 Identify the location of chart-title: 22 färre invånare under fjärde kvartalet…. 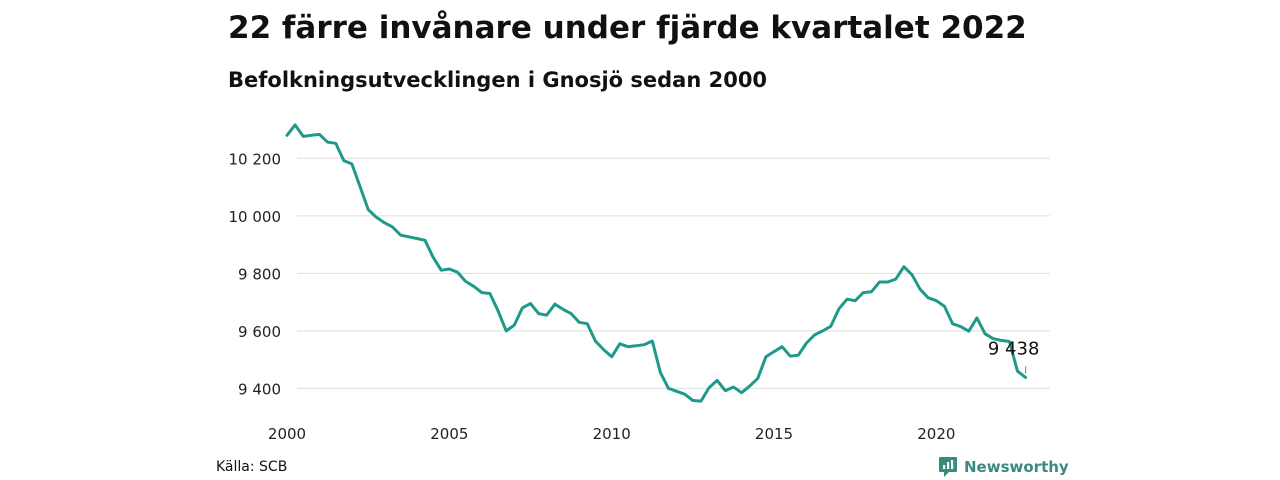
(627, 28).